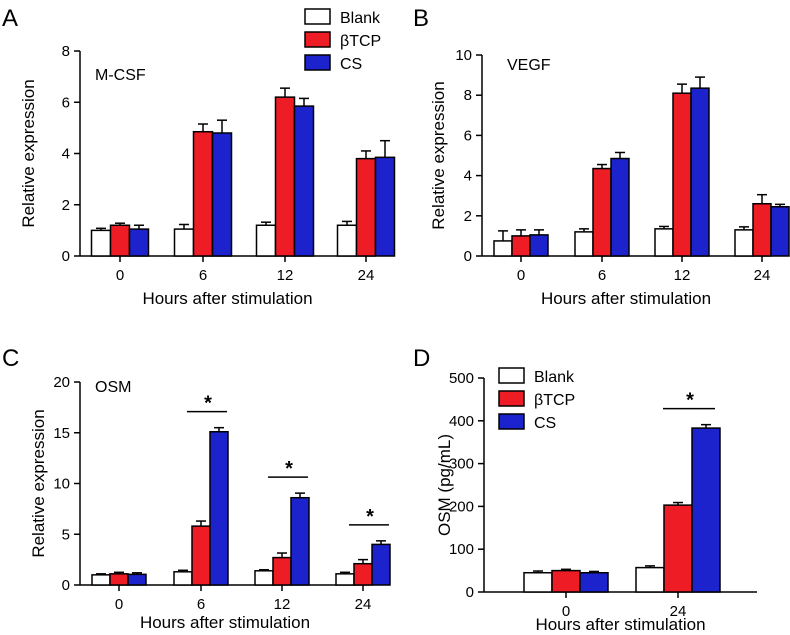 Image resolution: width=790 pixels, height=635 pixels. What do you see at coordinates (602, 275) in the screenshot?
I see `panel-B-x-tick-label: 6` at bounding box center [602, 275].